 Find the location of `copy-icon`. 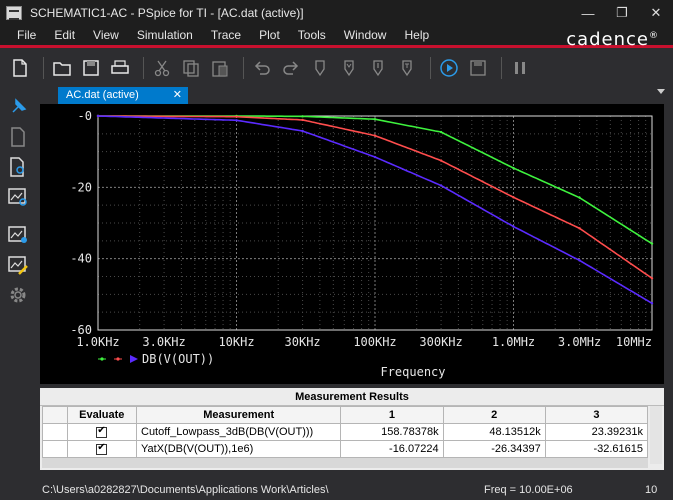

copy-icon is located at coordinates (191, 68).